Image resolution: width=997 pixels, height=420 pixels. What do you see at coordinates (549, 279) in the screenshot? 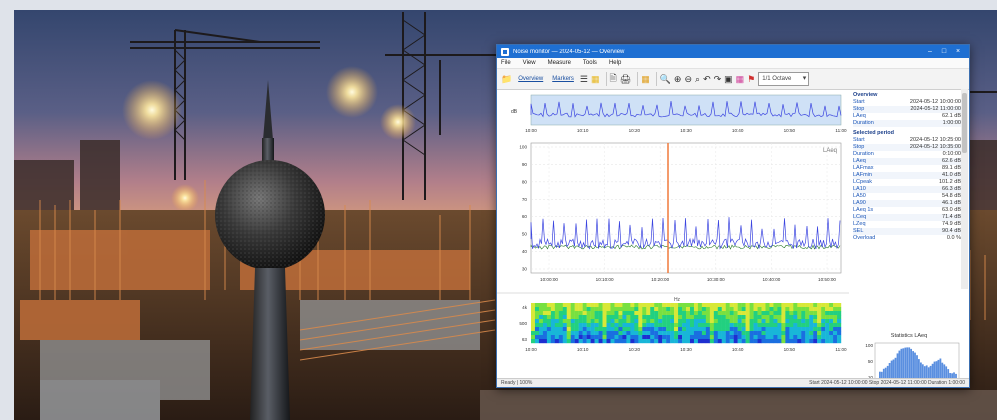
I see `main-x-tick: 10:00:00` at bounding box center [549, 279].